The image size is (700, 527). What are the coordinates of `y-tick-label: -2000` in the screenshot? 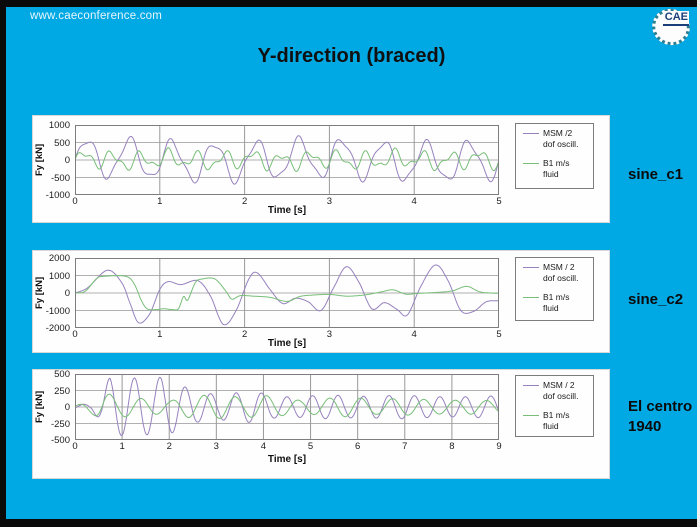 It's located at (57, 328).